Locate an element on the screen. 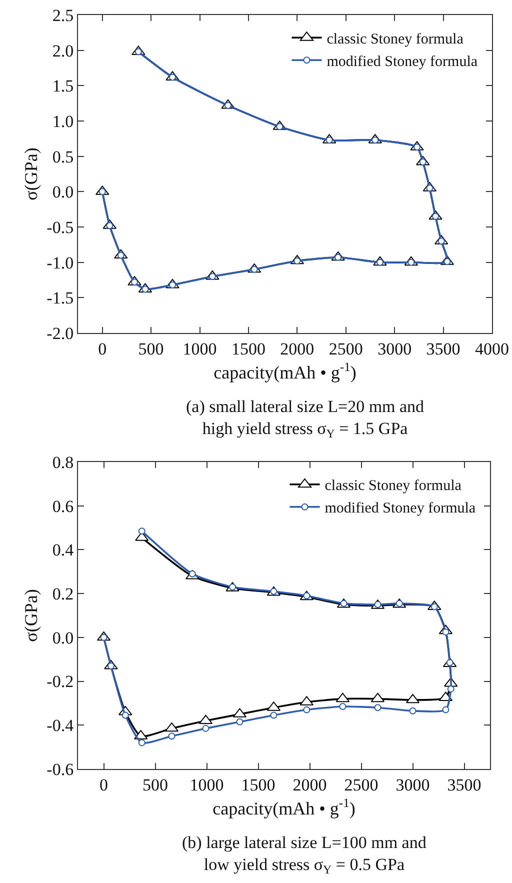 This screenshot has width=512, height=883. x-tick-label: 4000 is located at coordinates (492, 348).